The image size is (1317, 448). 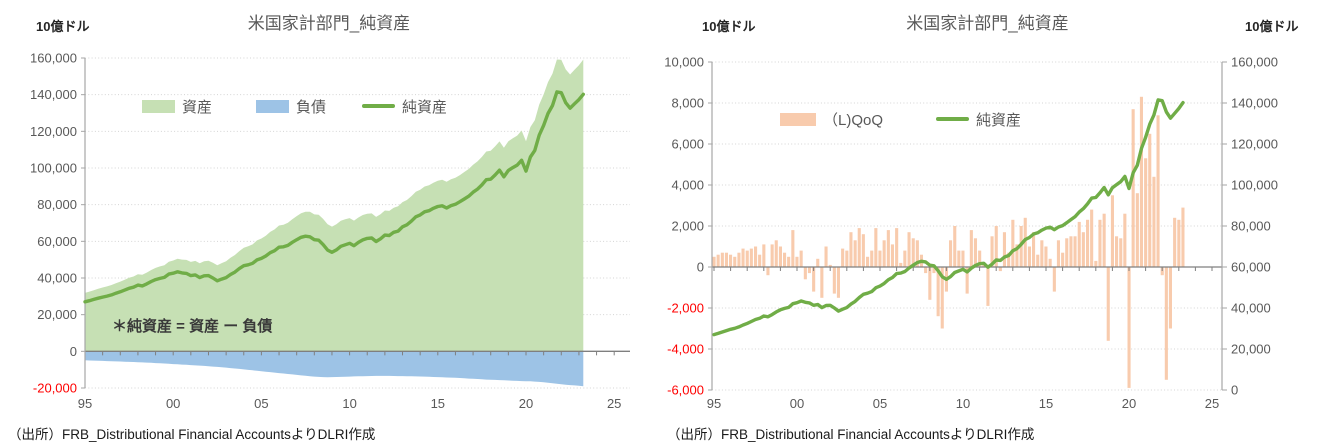 I want to click on left-y-axis-tick-label: -6,000, so click(x=685, y=390).